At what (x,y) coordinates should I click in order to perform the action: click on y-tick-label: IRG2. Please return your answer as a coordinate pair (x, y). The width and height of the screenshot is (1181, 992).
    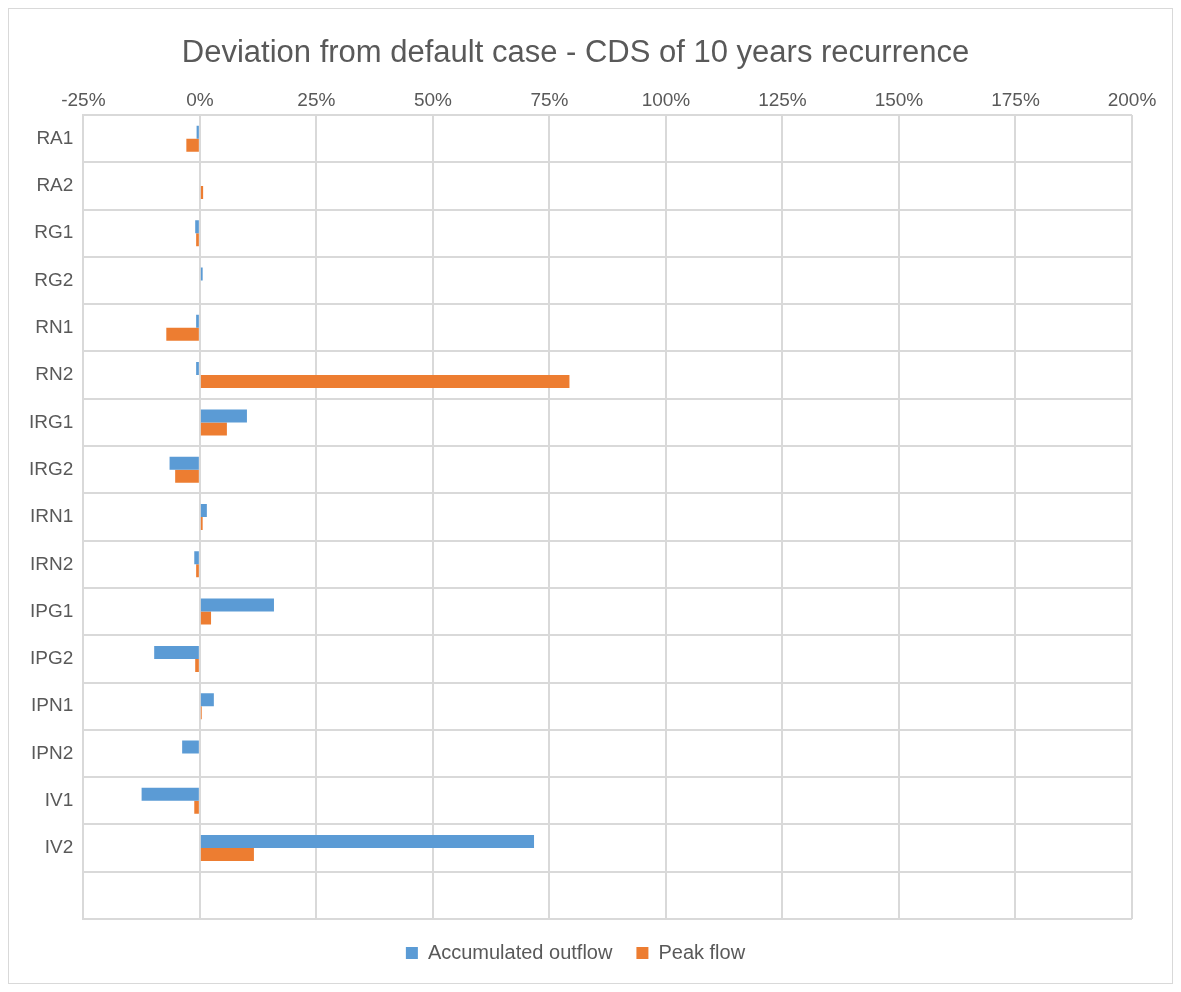
    Looking at the image, I should click on (51, 468).